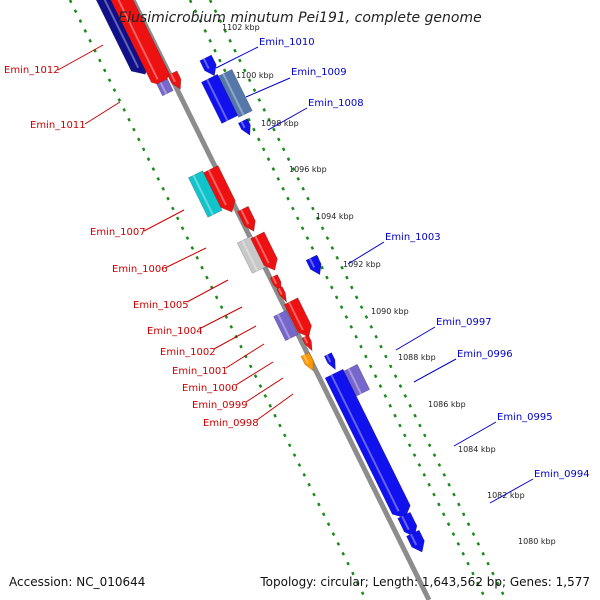  I want to click on feature-emin-1009-b-shine, so click(233, 94).